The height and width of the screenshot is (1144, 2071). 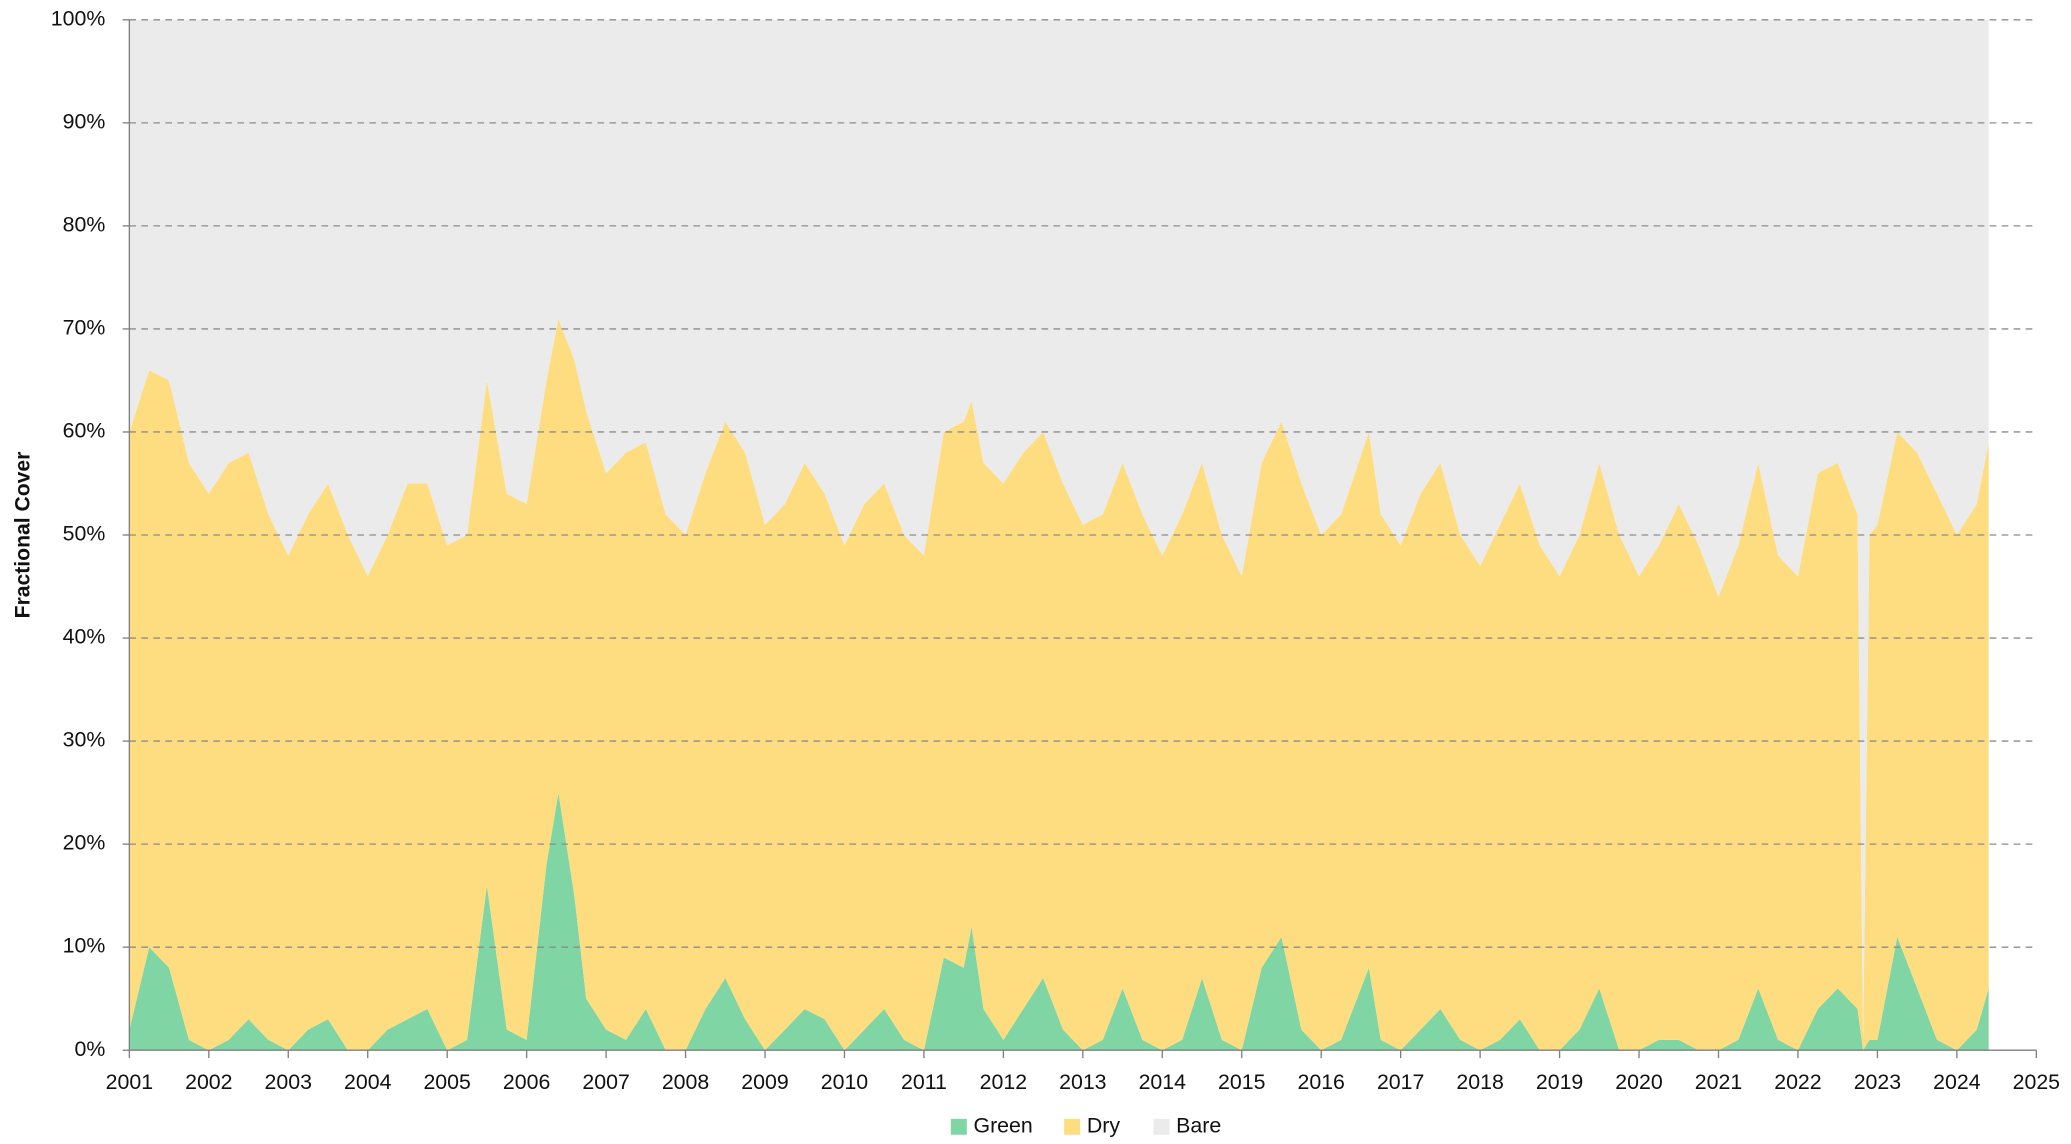 What do you see at coordinates (1559, 1082) in the screenshot?
I see `x-tick-label: 2019` at bounding box center [1559, 1082].